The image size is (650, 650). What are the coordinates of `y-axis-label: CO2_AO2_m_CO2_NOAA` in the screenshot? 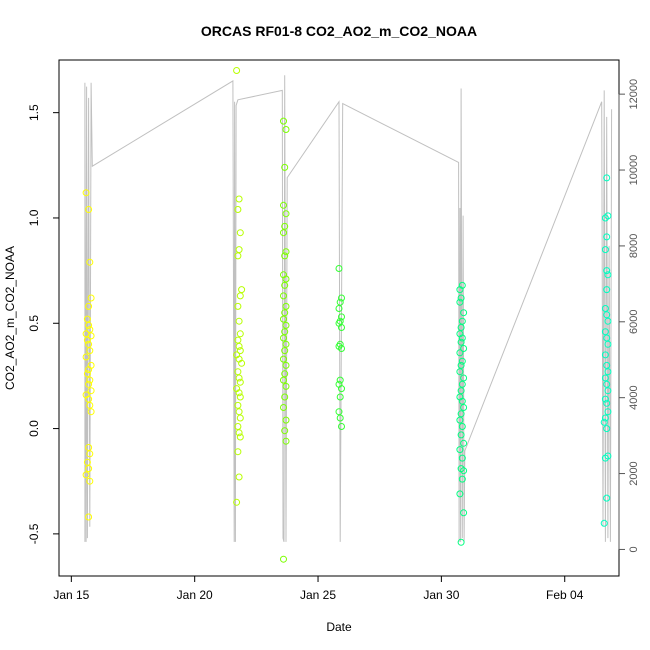 It's located at (10, 318).